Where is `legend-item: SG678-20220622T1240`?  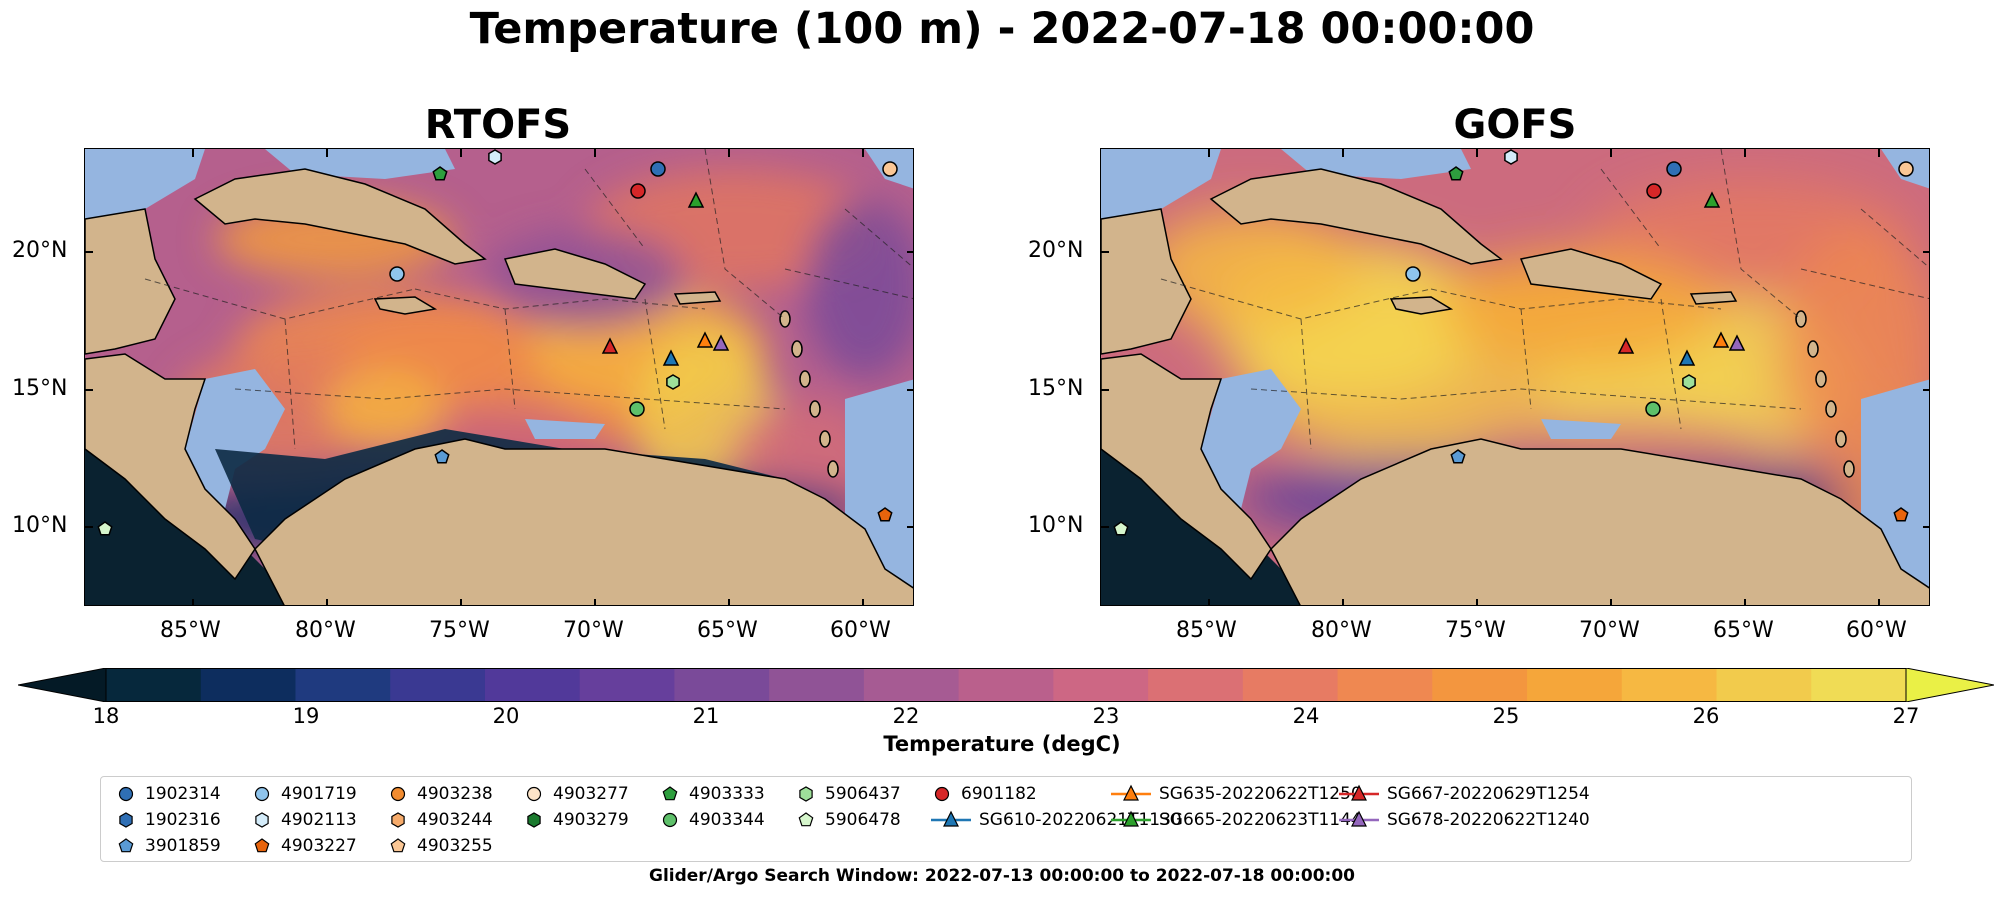
legend-item: SG678-20220622T1240 is located at coordinates (1464, 820).